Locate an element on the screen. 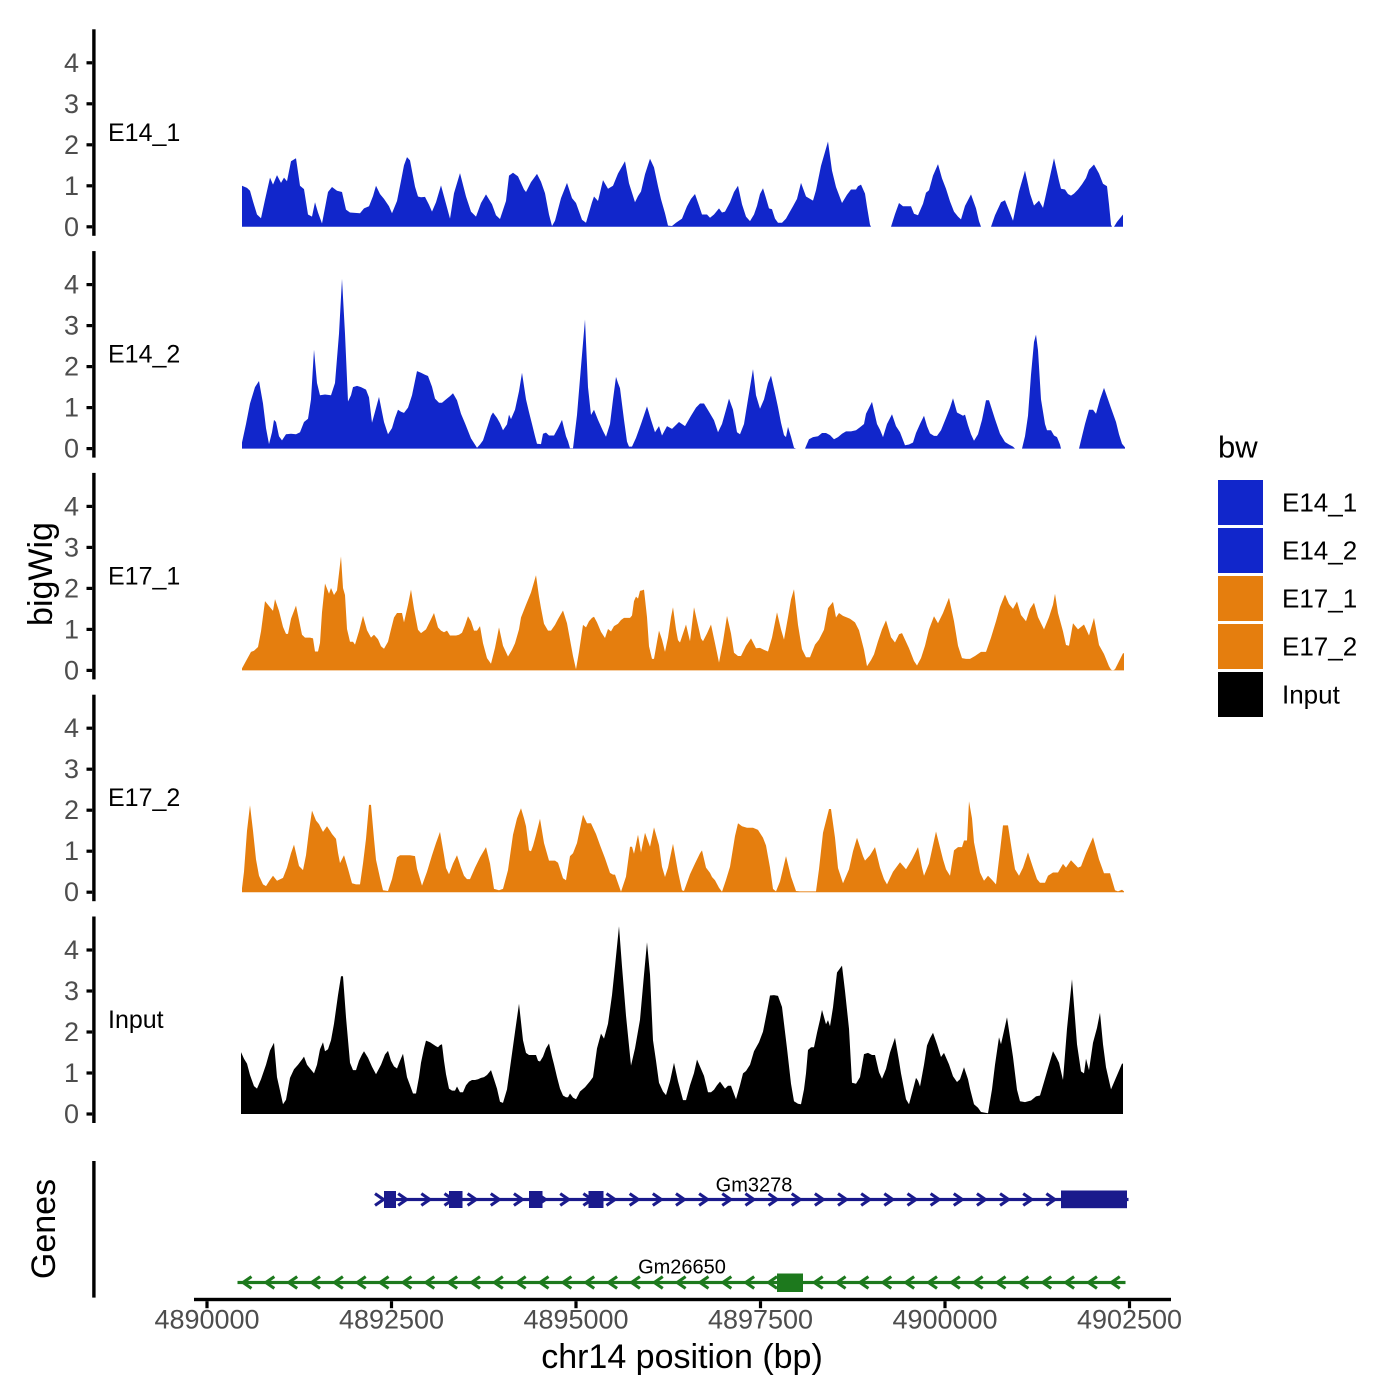  svg-text: 4892500 is located at coordinates (391, 1319).